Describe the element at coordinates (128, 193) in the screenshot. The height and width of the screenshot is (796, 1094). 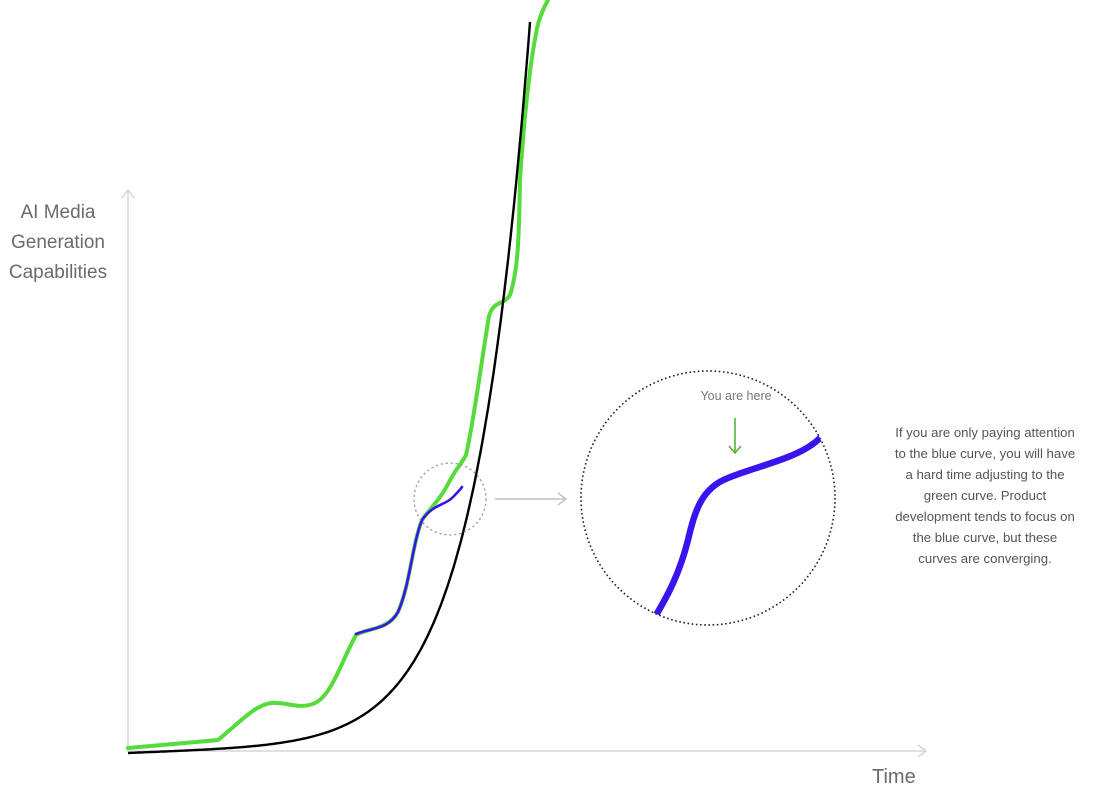
I see `y-axis-arrowhead` at that location.